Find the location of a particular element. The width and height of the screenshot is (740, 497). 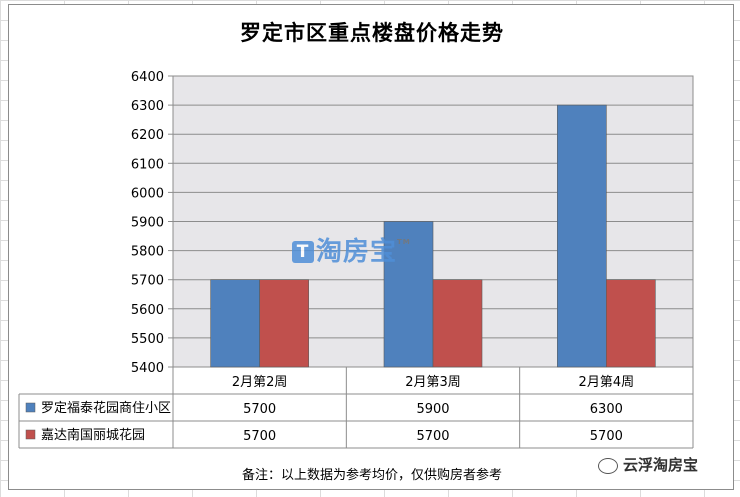

data-label: 5900 is located at coordinates (432, 409).